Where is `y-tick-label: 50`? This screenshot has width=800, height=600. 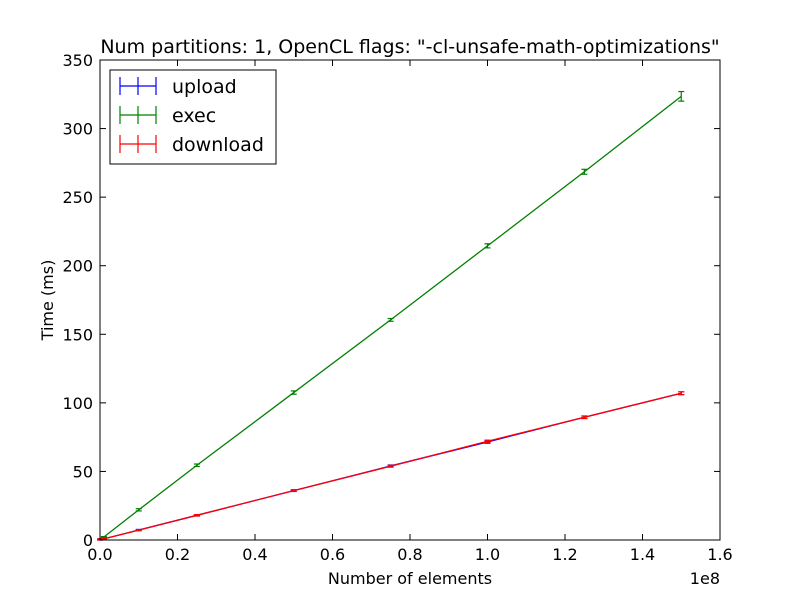
y-tick-label: 50 is located at coordinates (83, 471).